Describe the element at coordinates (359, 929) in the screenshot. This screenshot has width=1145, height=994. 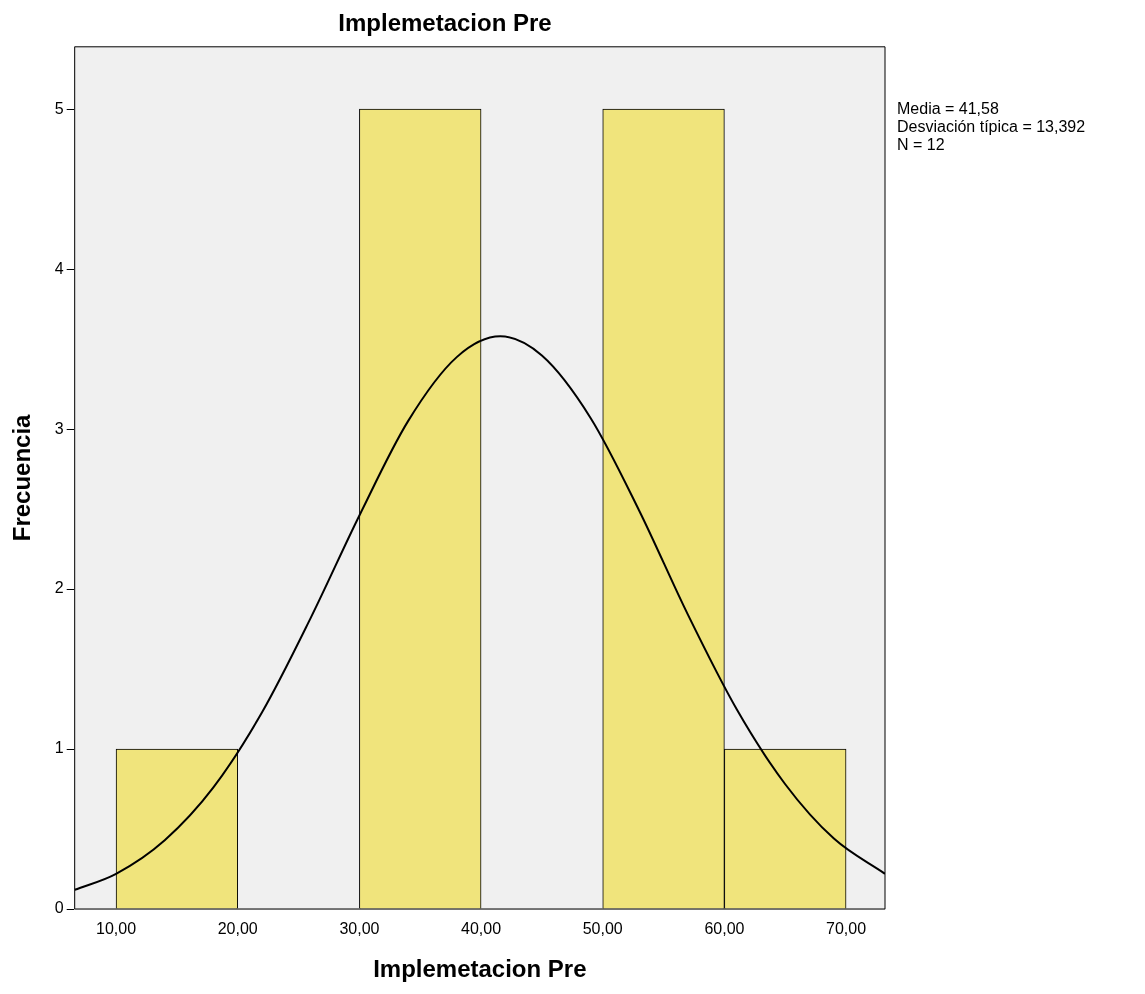
I see `x-tick-label: 30,00` at that location.